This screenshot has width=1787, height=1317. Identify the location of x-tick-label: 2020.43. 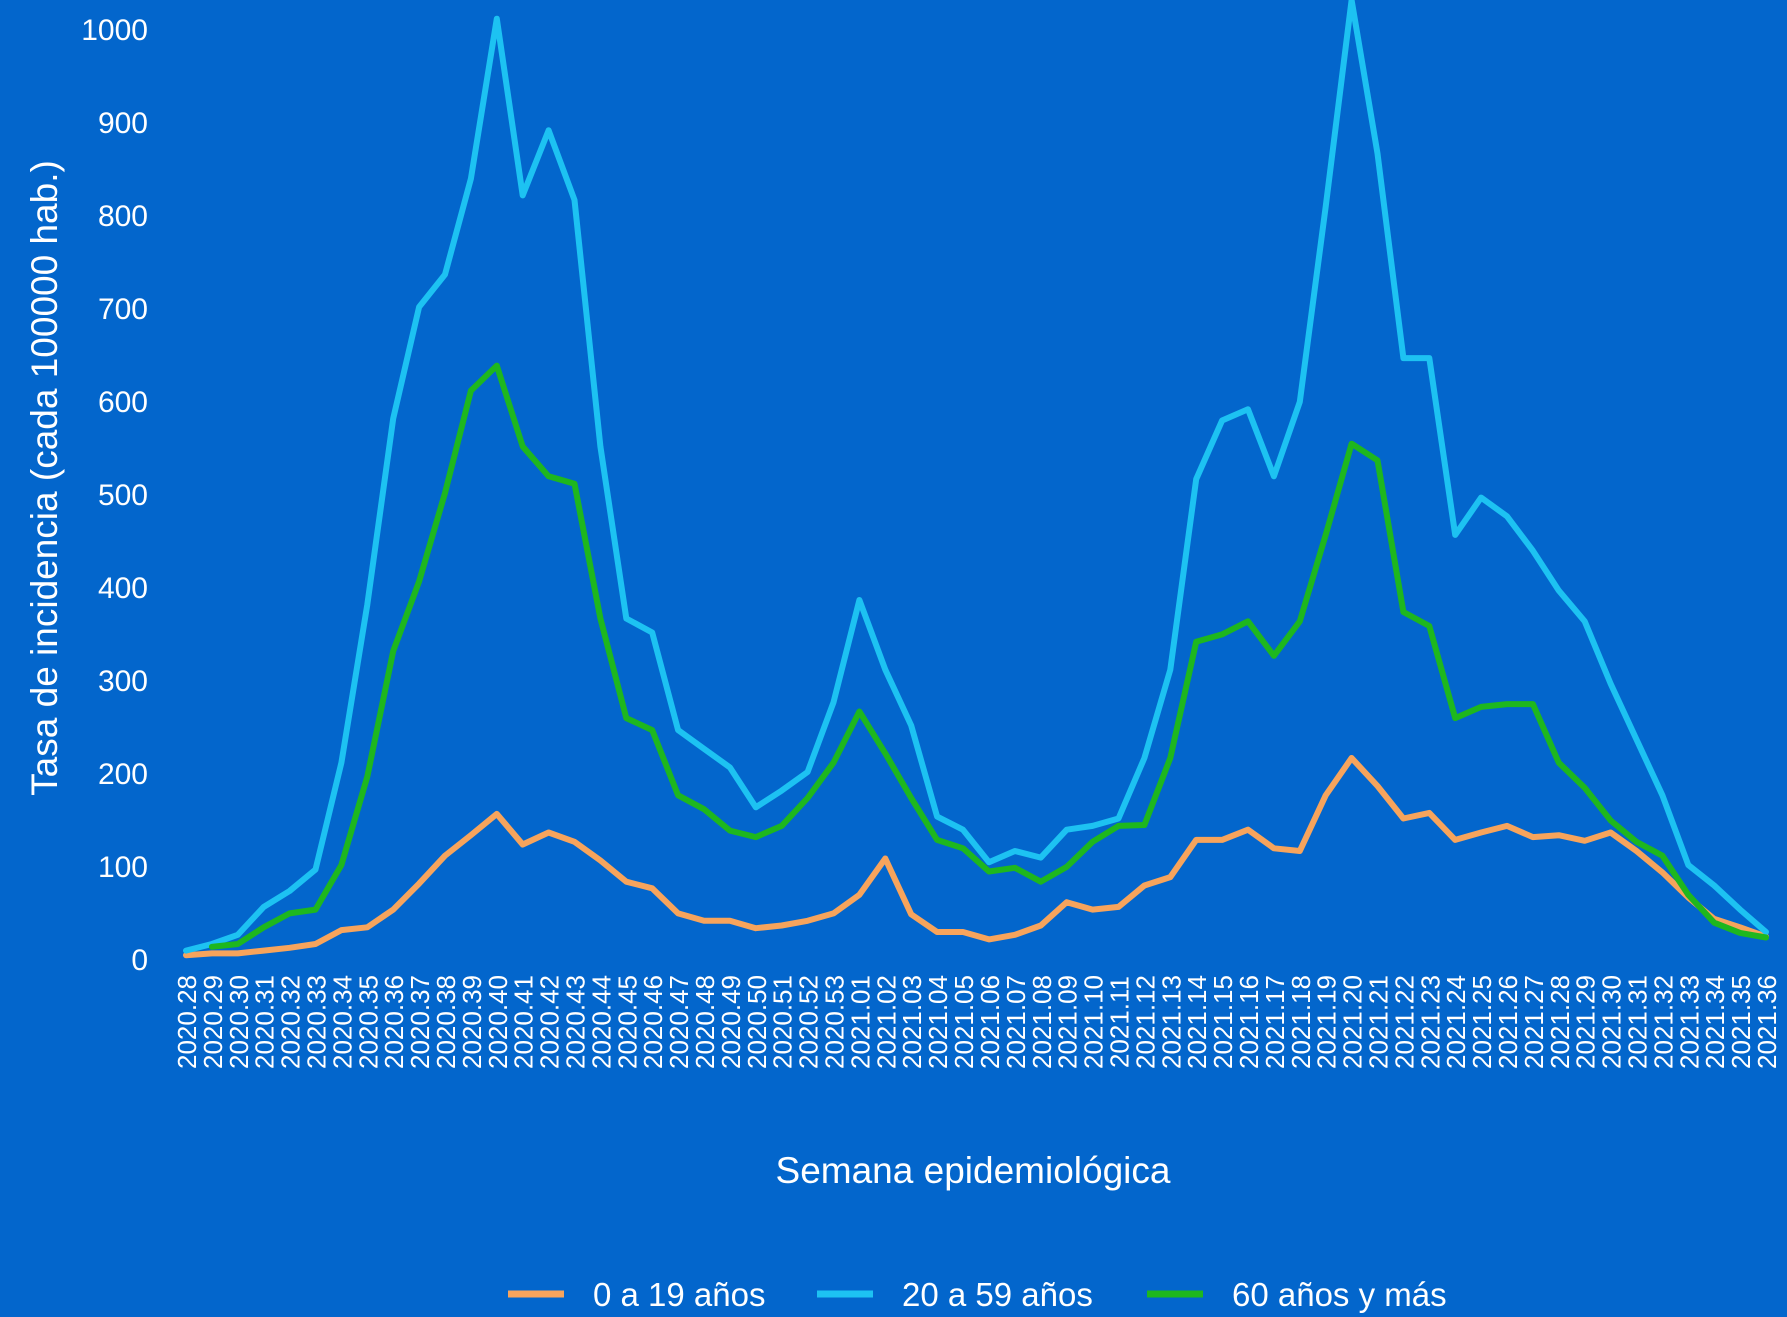
(576, 1022).